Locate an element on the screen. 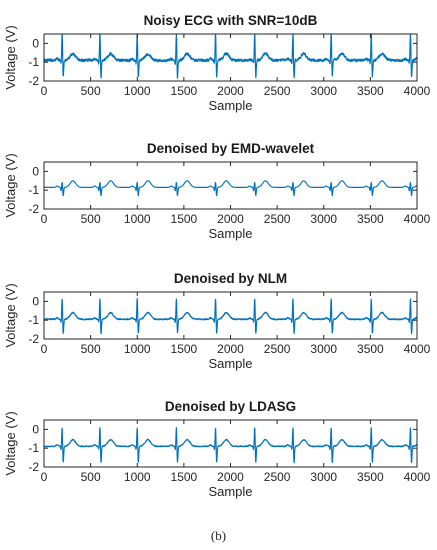  figure-caption: (b) is located at coordinates (218, 535).